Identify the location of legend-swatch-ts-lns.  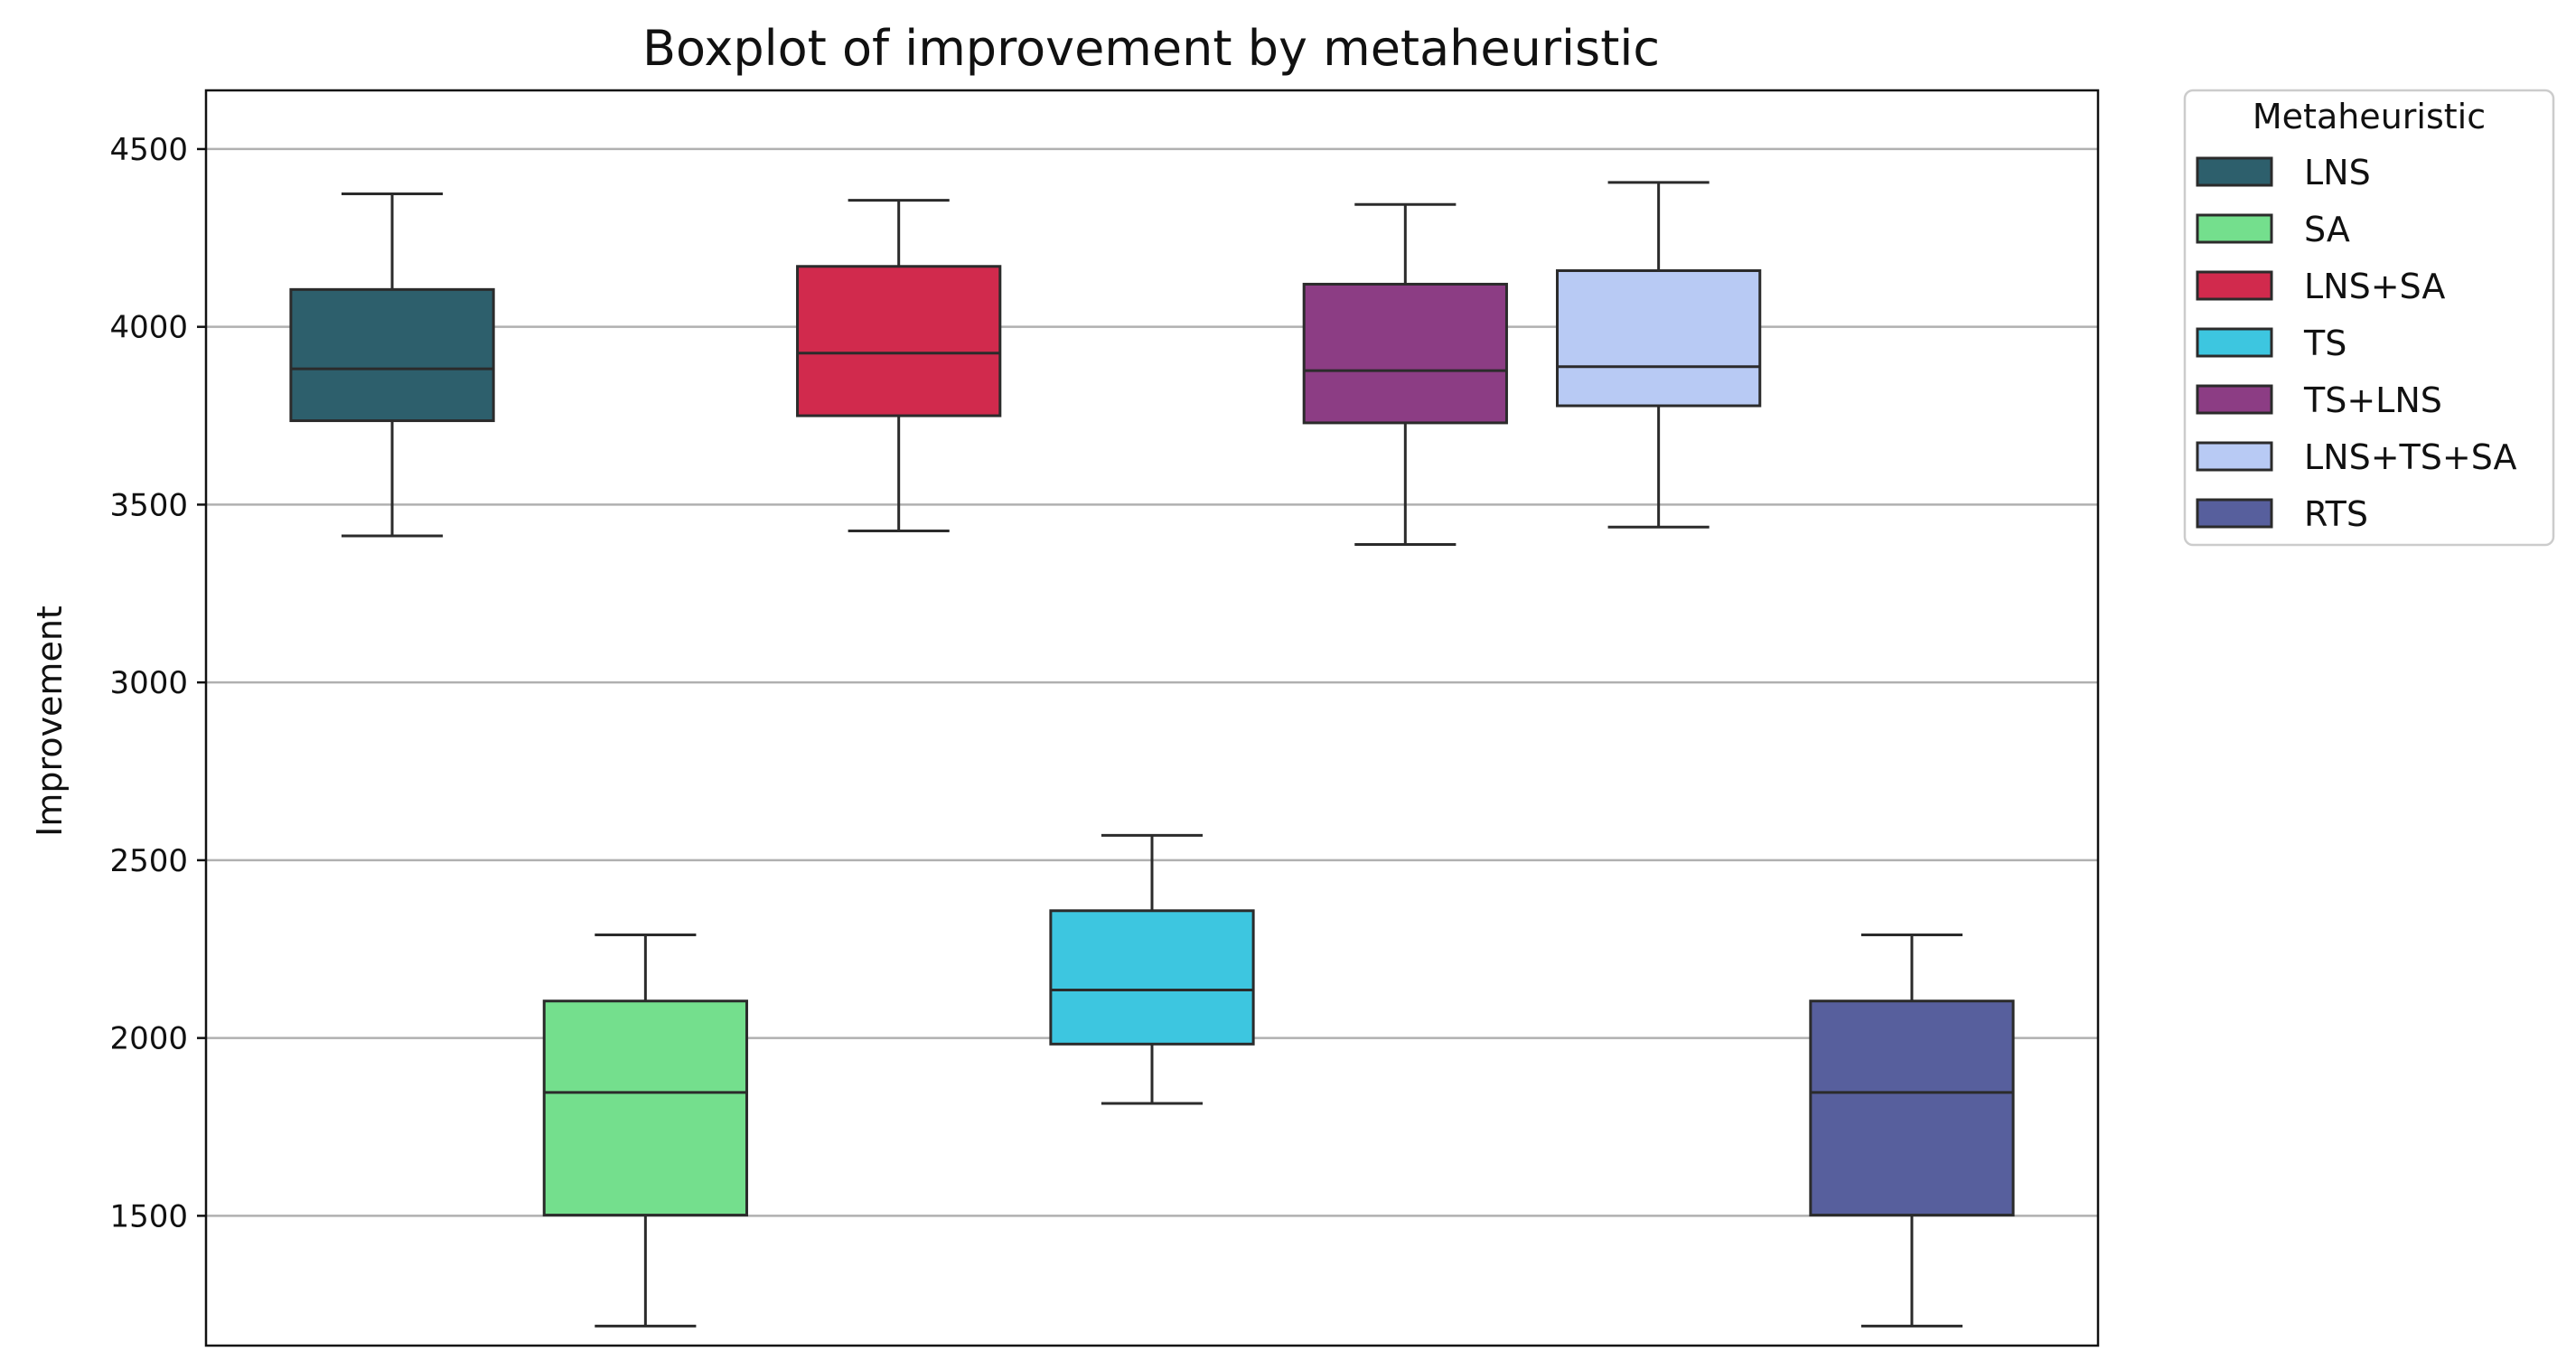
(2234, 399).